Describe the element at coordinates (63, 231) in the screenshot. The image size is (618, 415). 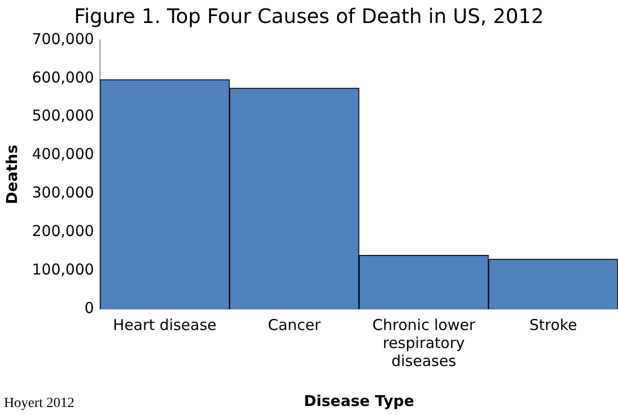
I see `y-tick-label: 200,000` at that location.